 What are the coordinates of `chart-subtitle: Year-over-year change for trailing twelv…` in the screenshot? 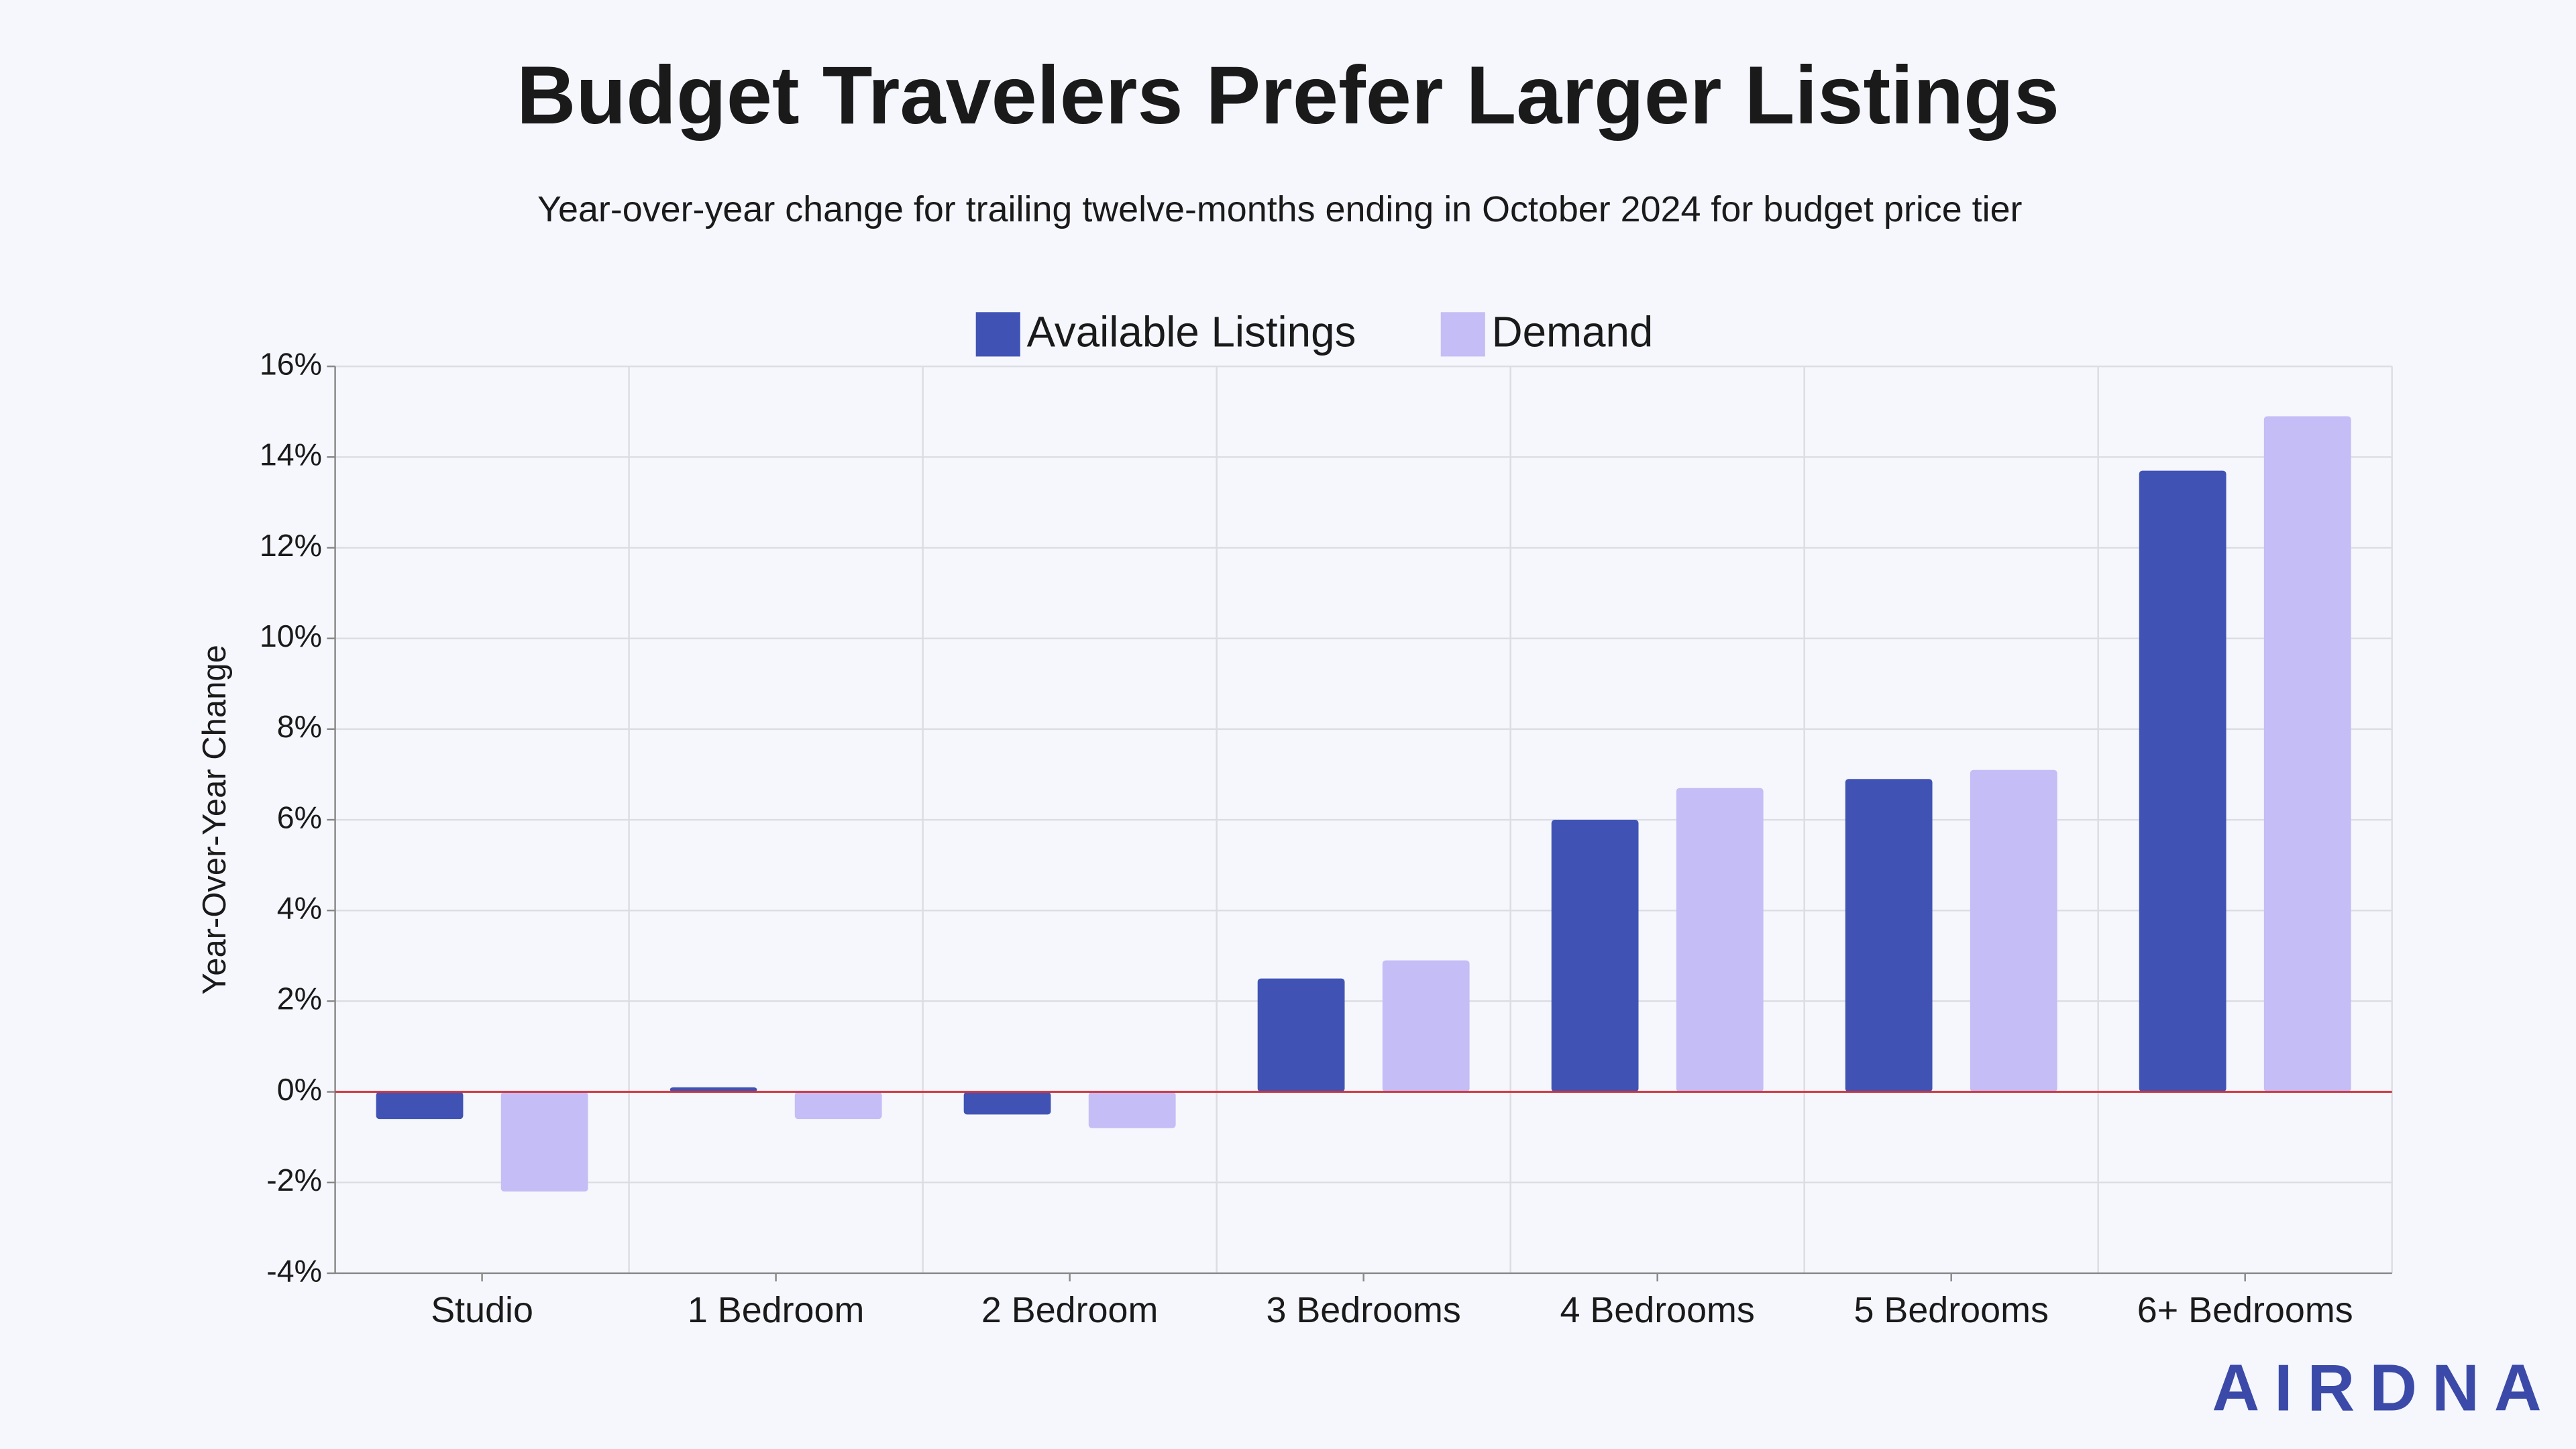 It's located at (1280, 209).